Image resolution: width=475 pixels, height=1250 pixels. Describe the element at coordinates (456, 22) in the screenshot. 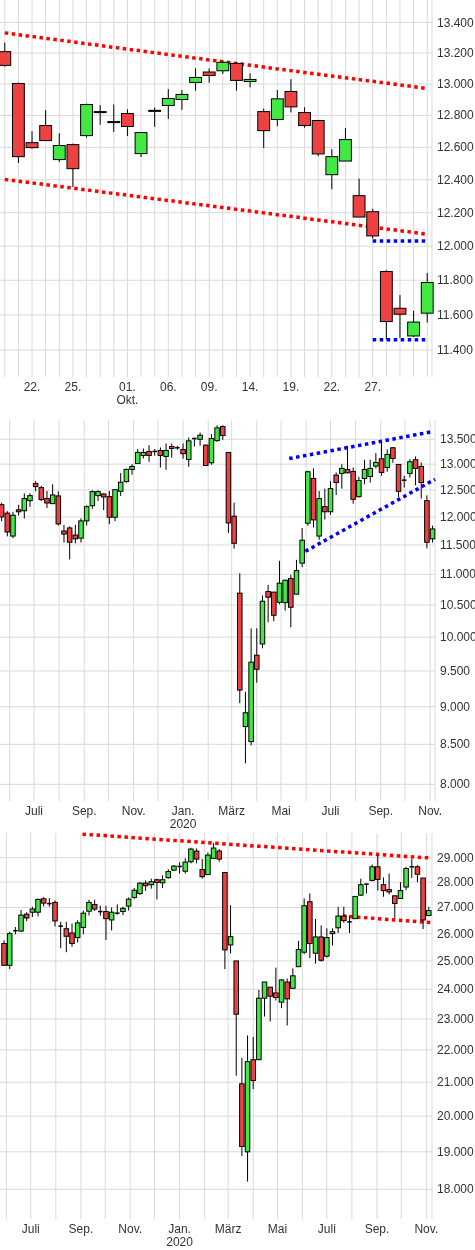

I see `y-tick-label: 13.400` at that location.